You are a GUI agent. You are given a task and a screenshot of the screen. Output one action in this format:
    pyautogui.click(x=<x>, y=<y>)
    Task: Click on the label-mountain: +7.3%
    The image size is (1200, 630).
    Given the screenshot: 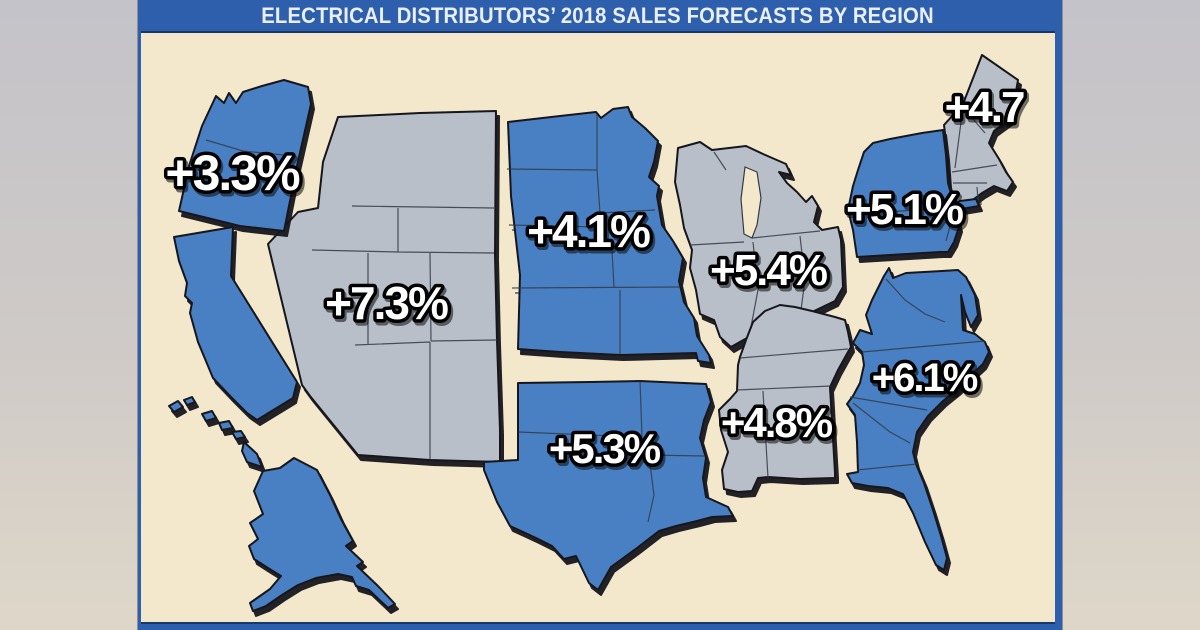 What is the action you would take?
    pyautogui.click(x=386, y=303)
    